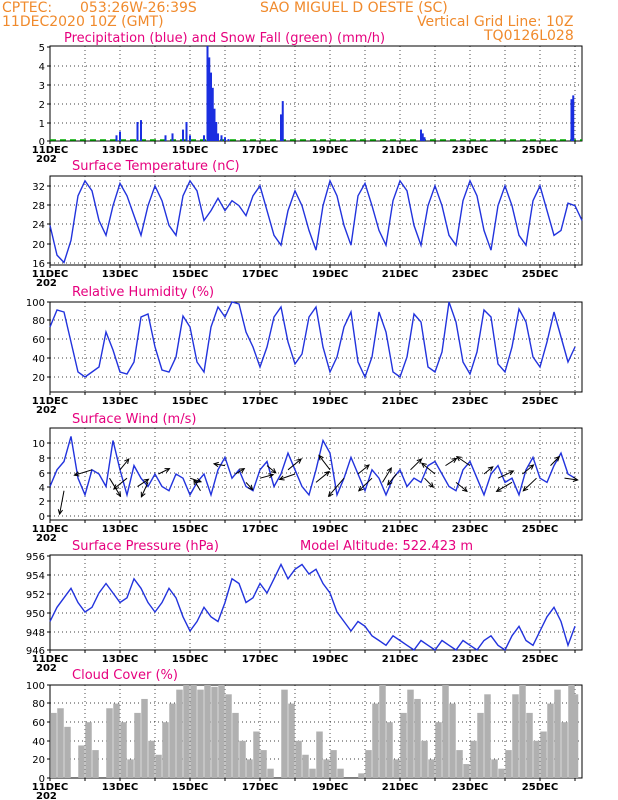  I want to click on y-tick-label: 954, so click(35, 576).